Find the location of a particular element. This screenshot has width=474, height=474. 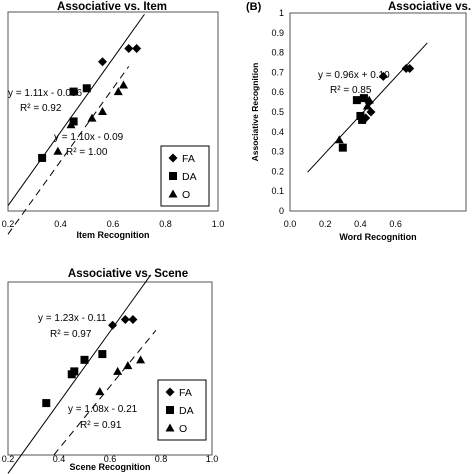

y-tick-label: 0.1 is located at coordinates (277, 191).